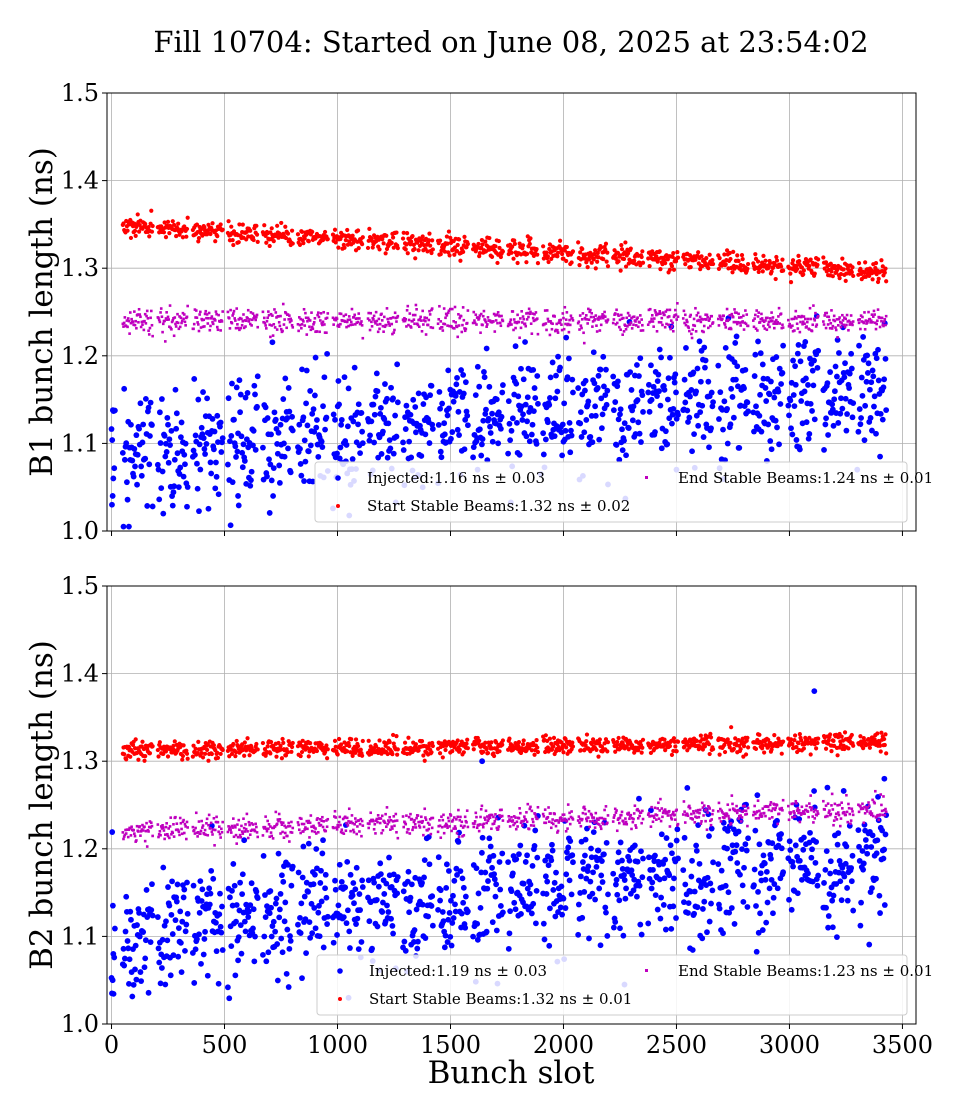 This screenshot has height=1120, width=960. Describe the element at coordinates (456, 478) in the screenshot. I see `b1-legend-injected: Injected:1.16 ns ± 0.03` at that location.